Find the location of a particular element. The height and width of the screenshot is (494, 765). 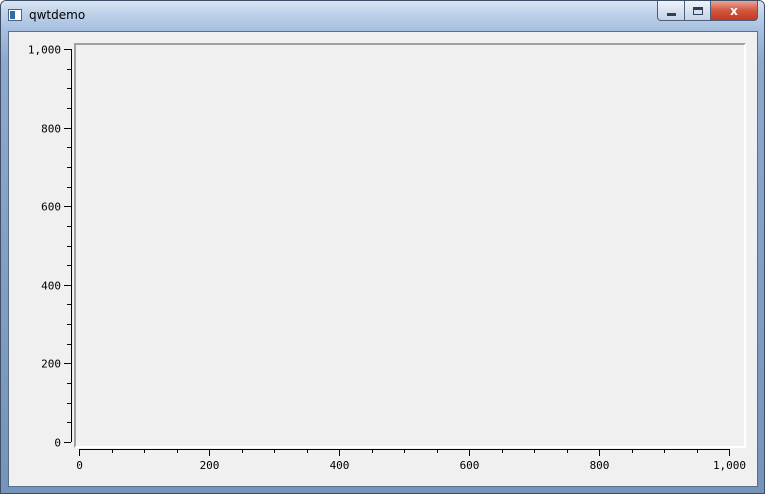

maximize-button is located at coordinates (697, 11).